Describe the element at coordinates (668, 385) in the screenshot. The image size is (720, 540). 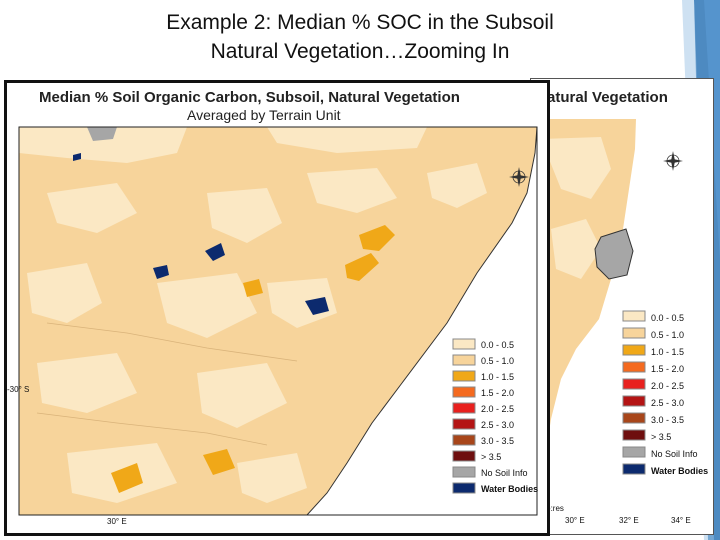
I see `back-legend-label: 2.0 - 2.5` at that location.